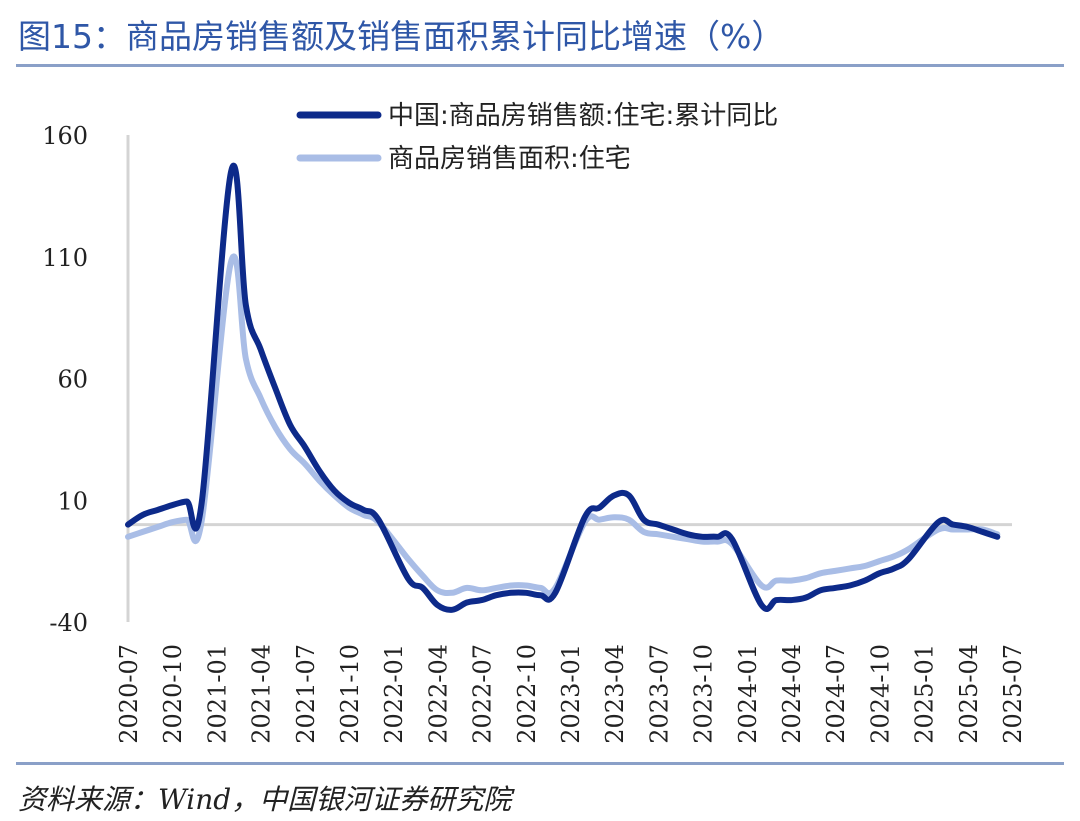  Describe the element at coordinates (401, 36) in the screenshot. I see `chart-title: 图15：商品房销售额及销售面积累计同比增速（%）` at that location.